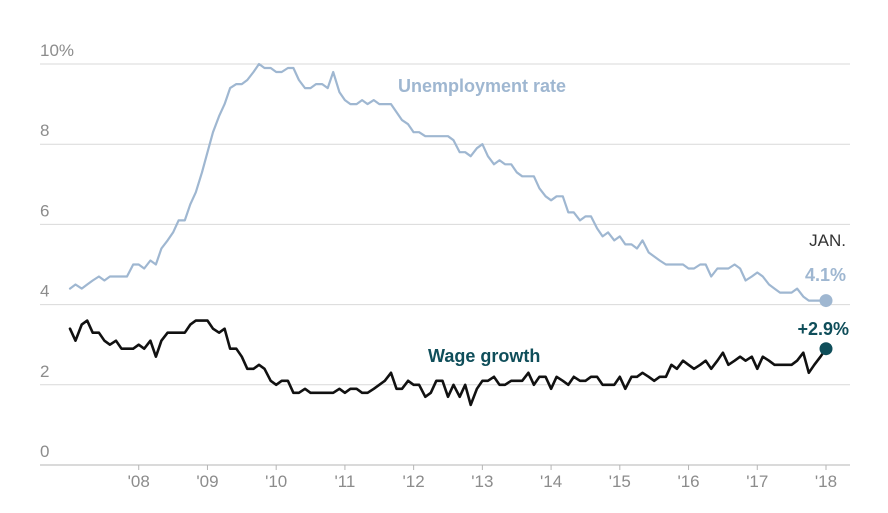  I want to click on x-tick-label: '11, so click(344, 481).